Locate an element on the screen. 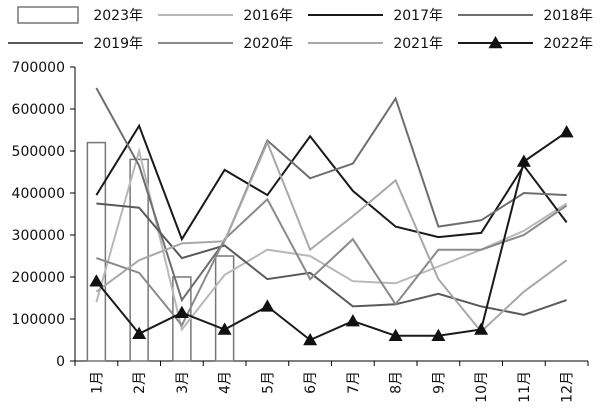 This screenshot has height=419, width=602. legend: 2023年 2016年 2017年 2018年 2019年 2020年 2021年 2022年 is located at coordinates (300, 29).